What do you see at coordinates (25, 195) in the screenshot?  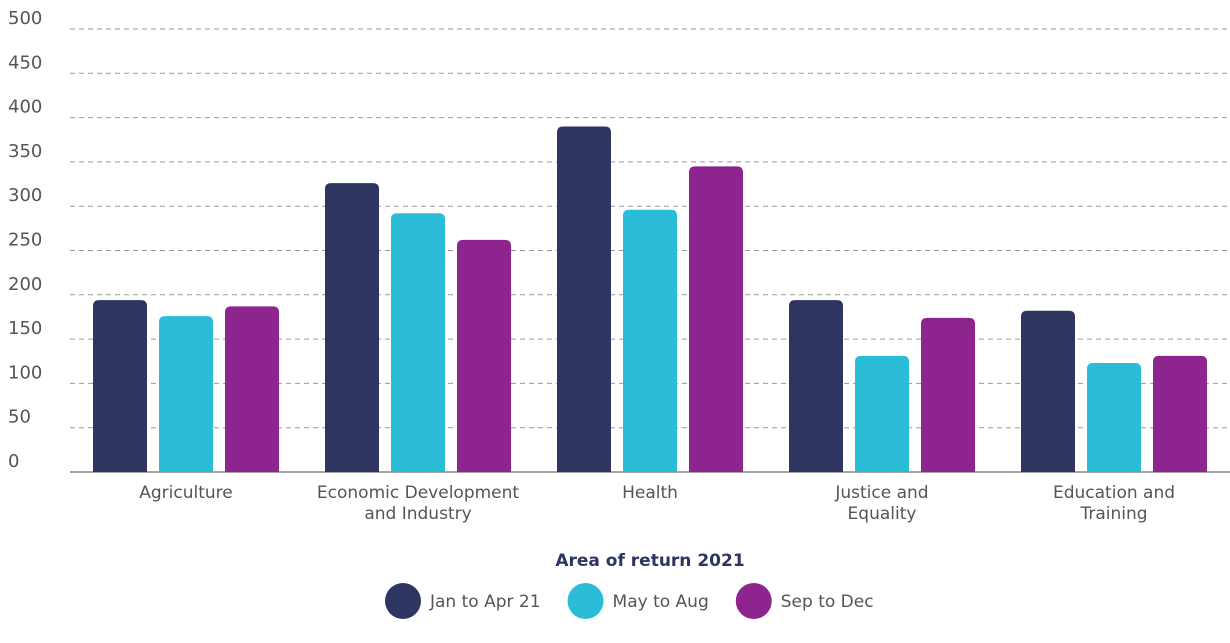 I see `y-tick-label: 300` at bounding box center [25, 195].